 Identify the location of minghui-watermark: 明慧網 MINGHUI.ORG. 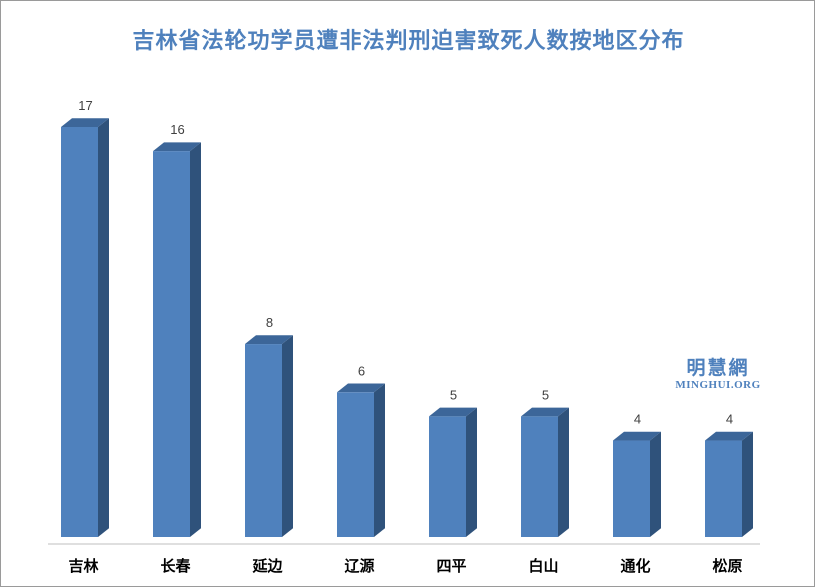
(718, 375).